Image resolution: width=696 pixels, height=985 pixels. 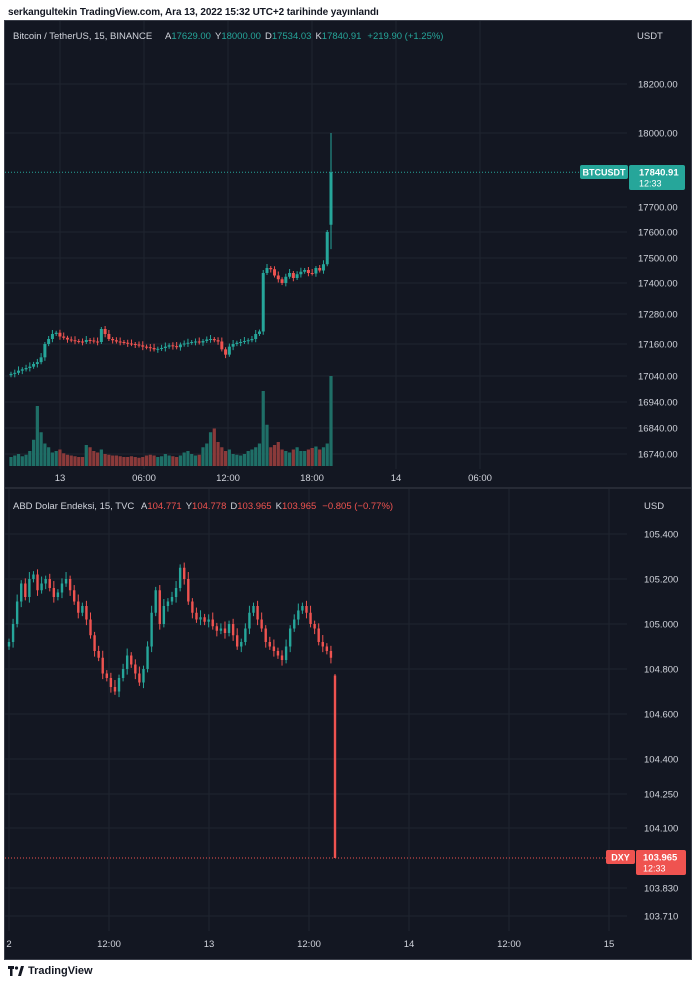 What do you see at coordinates (661, 760) in the screenshot?
I see `dxy-y-tick-label: 104.400` at bounding box center [661, 760].